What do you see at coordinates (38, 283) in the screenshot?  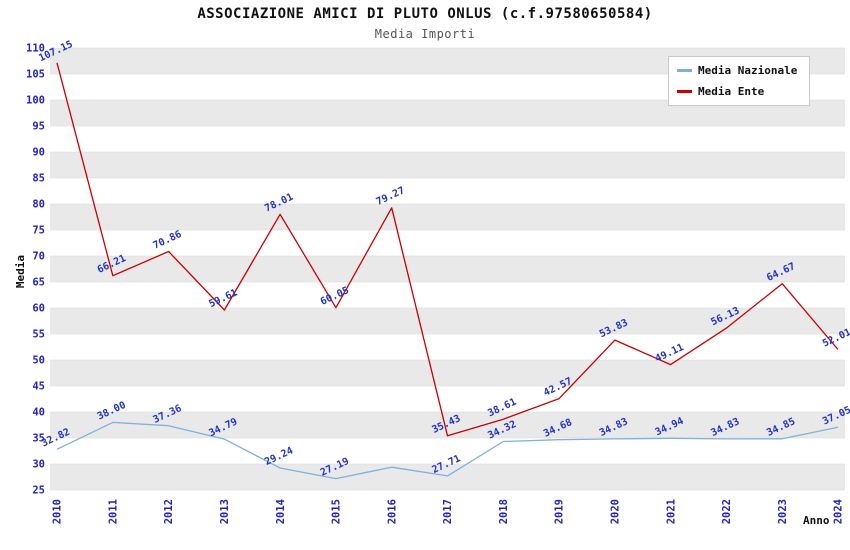 I see `y-tick-label: 65` at bounding box center [38, 283].